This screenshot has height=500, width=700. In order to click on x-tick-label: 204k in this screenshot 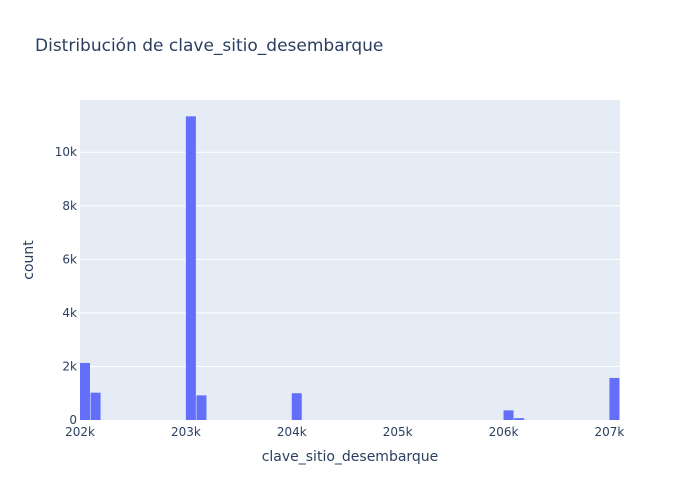, I will do `click(292, 432)`.